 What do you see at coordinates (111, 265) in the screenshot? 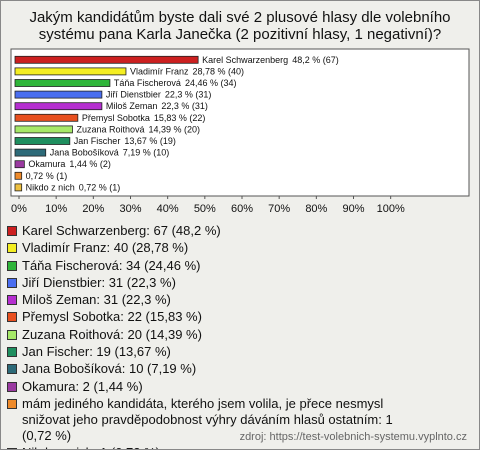
I see `legend-label: Táňa Fischerová: 34 (24,46 %)` at bounding box center [111, 265].